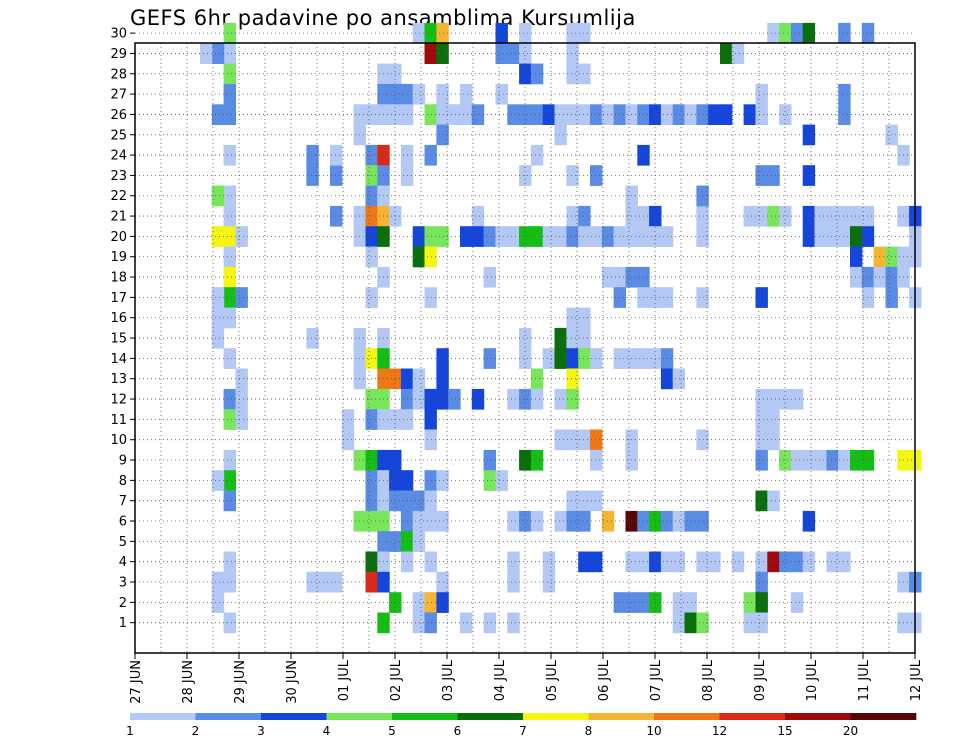 The height and width of the screenshot is (742, 960). What do you see at coordinates (123, 461) in the screenshot?
I see `y-tick-label: 9` at bounding box center [123, 461].